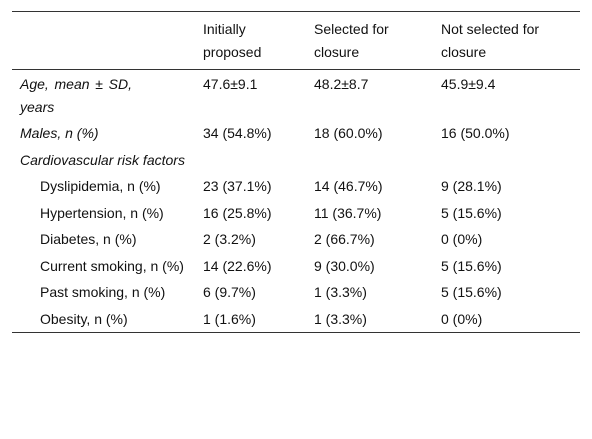 Image resolution: width=592 pixels, height=439 pixels. What do you see at coordinates (76, 95) in the screenshot?
I see `row-label-text: Age, mean ± SD, years` at bounding box center [76, 95].